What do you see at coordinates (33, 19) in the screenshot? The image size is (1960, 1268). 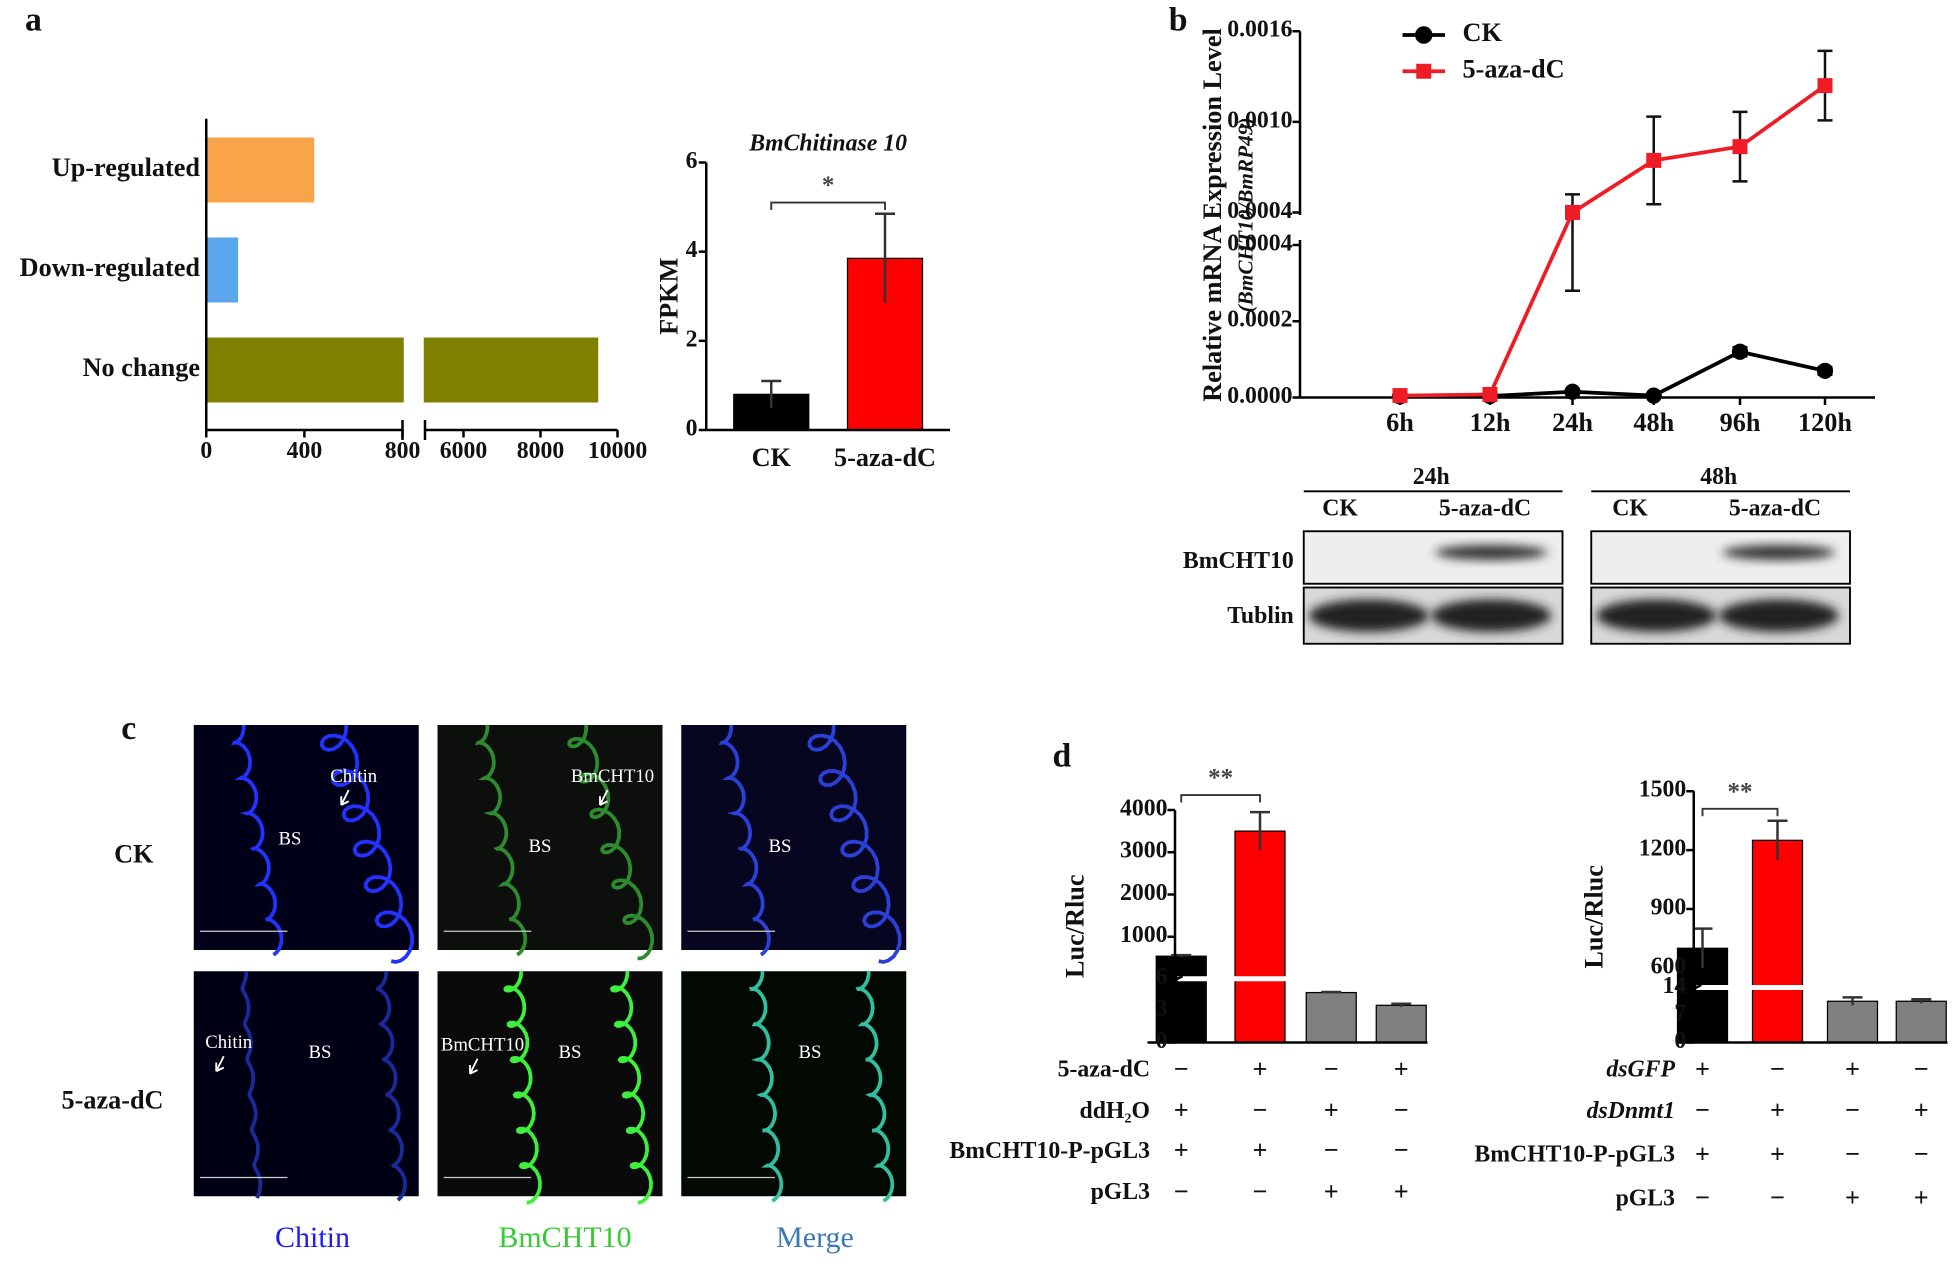 I see `panel-label: a` at bounding box center [33, 19].